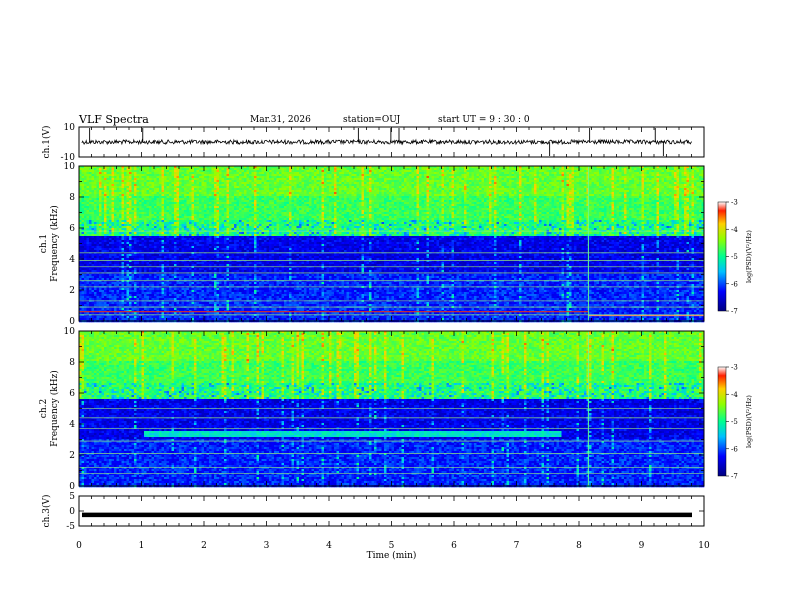 This screenshot has height=612, width=792. Describe the element at coordinates (70, 527) in the screenshot. I see `y-tick-label: -5` at that location.